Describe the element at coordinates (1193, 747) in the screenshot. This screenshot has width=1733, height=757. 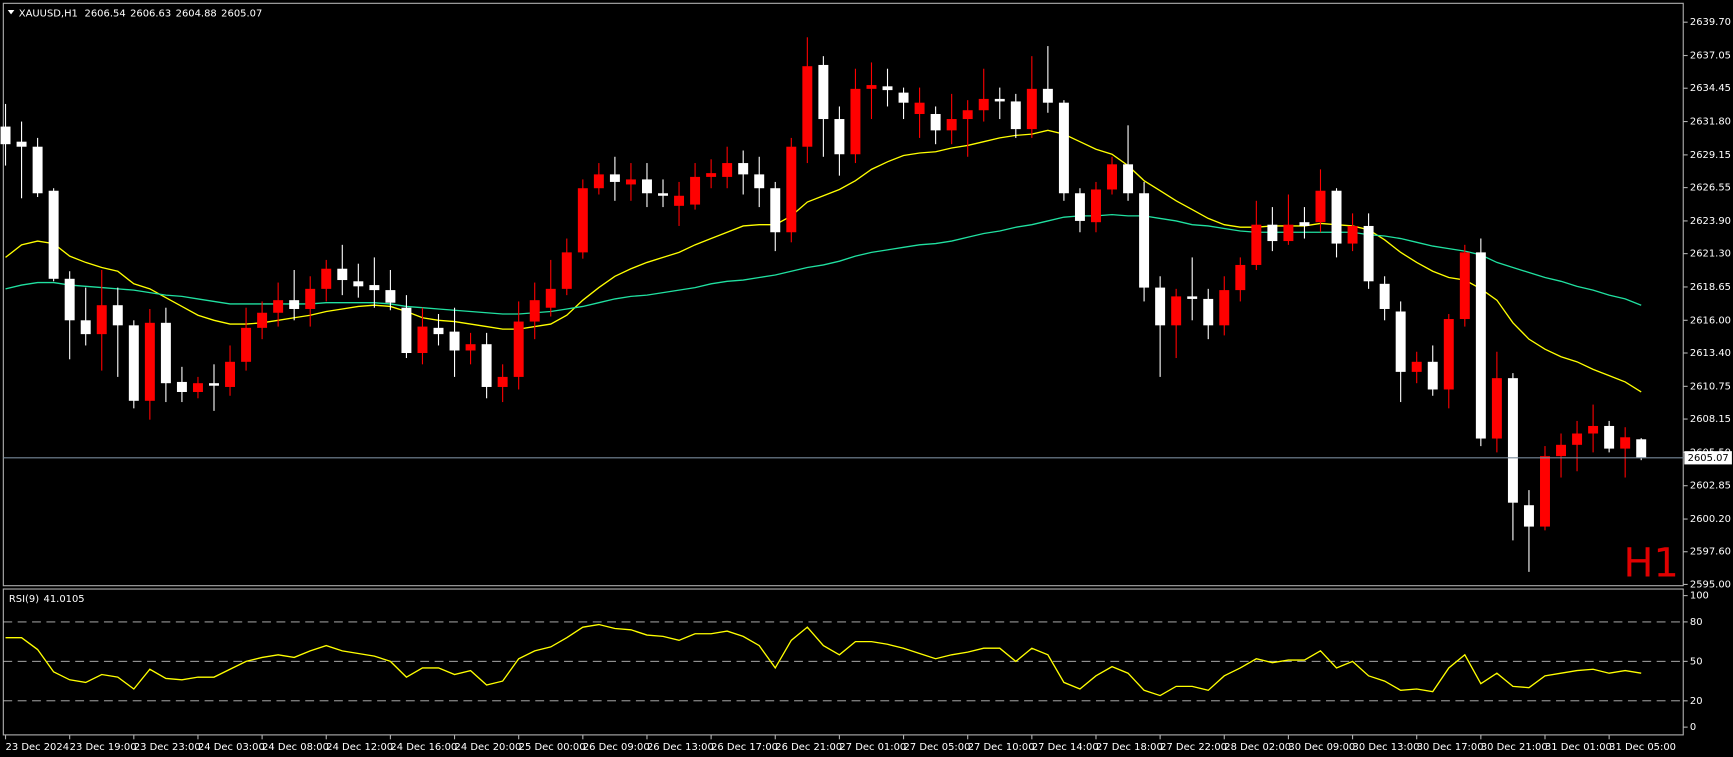
I see `x-tick-label: 27 Dec 22:00` at that location.